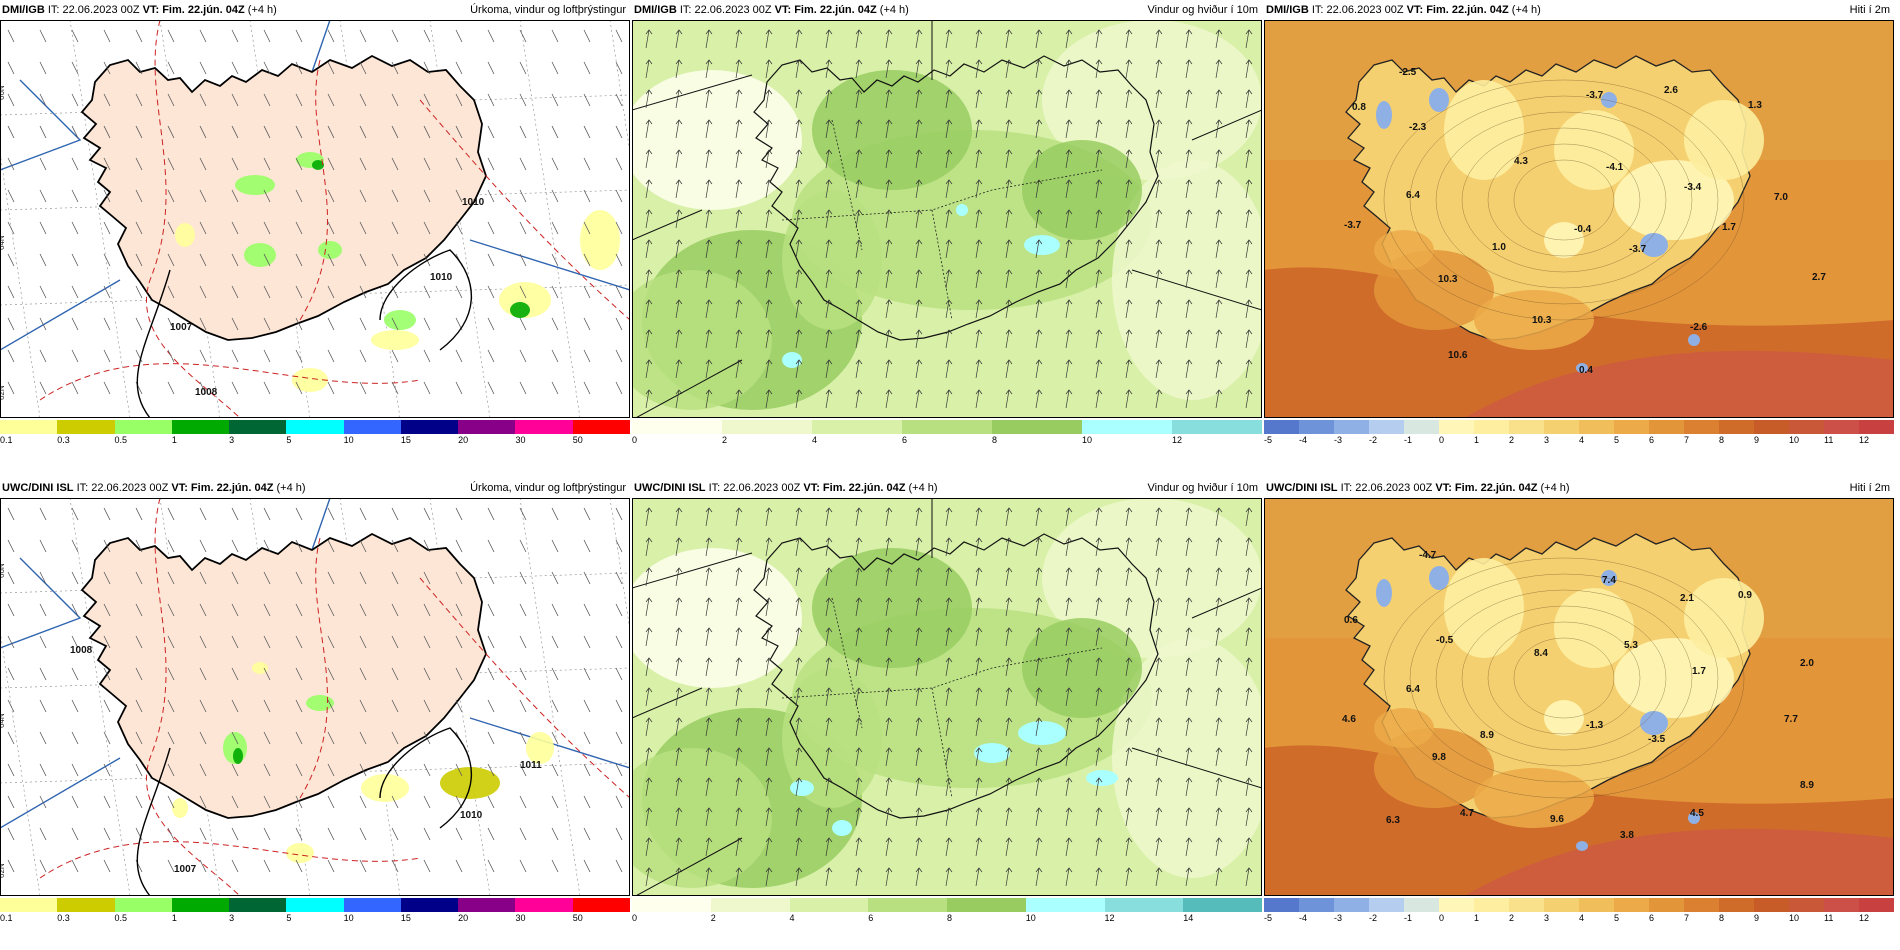 The width and height of the screenshot is (1900, 950). What do you see at coordinates (463, 918) in the screenshot?
I see `colorbar-tick-label: 20` at bounding box center [463, 918].